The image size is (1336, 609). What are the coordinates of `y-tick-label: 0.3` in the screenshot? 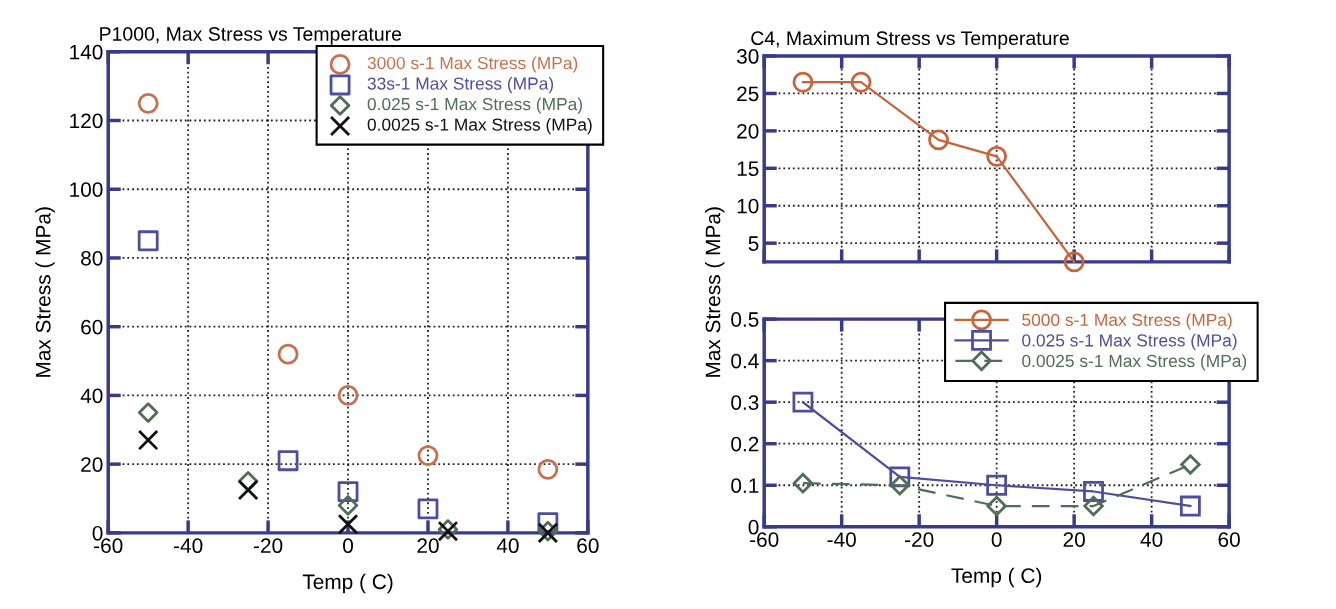 It's located at (745, 402).